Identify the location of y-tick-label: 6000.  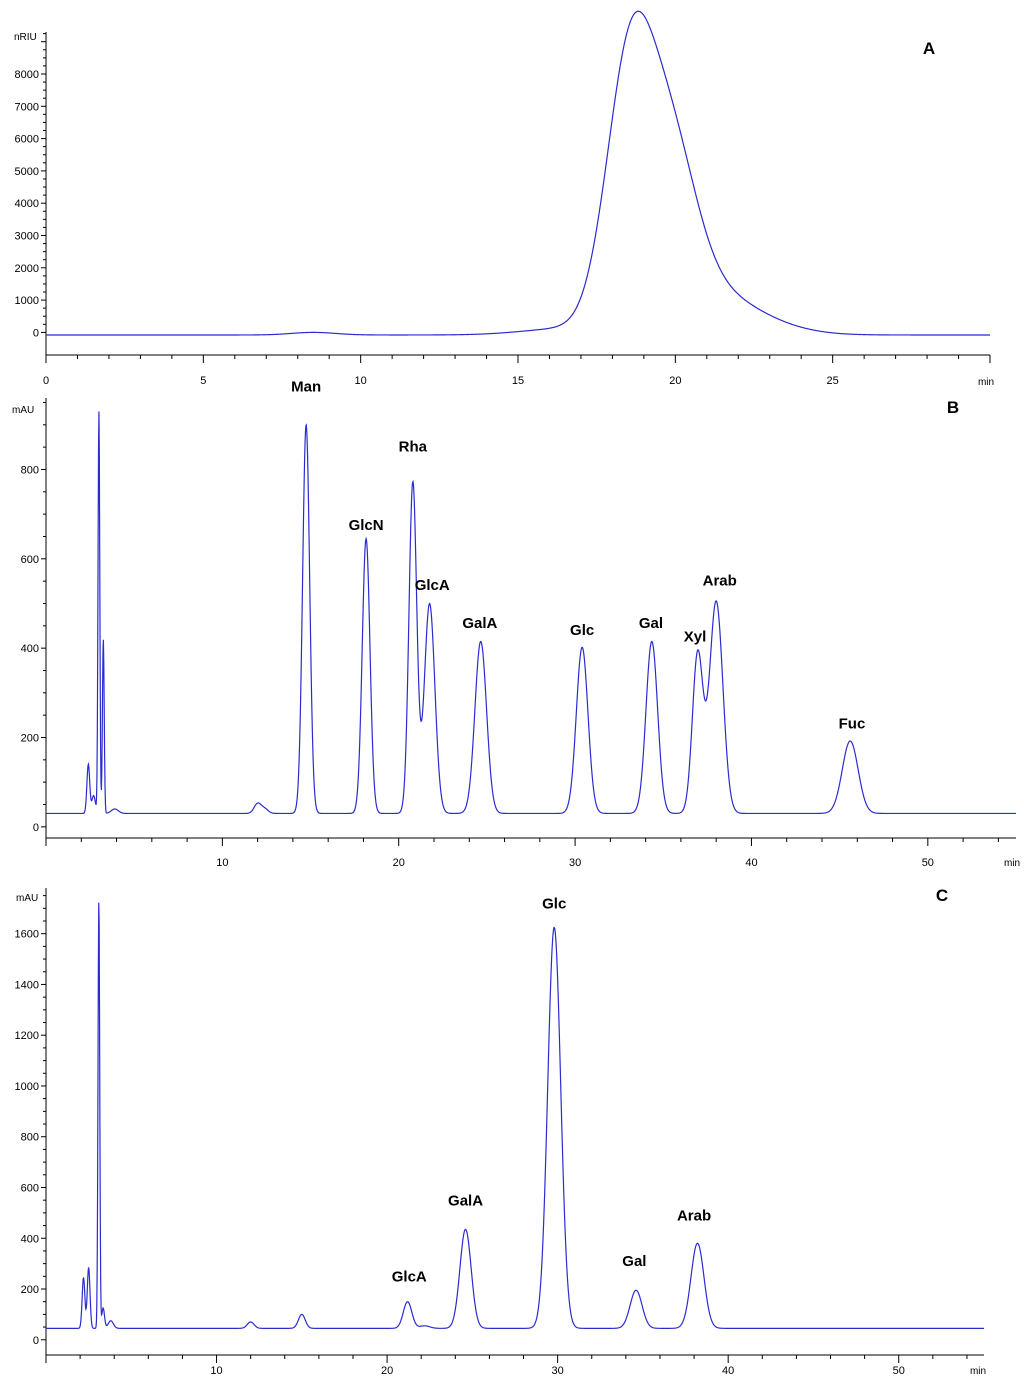
(27, 140).